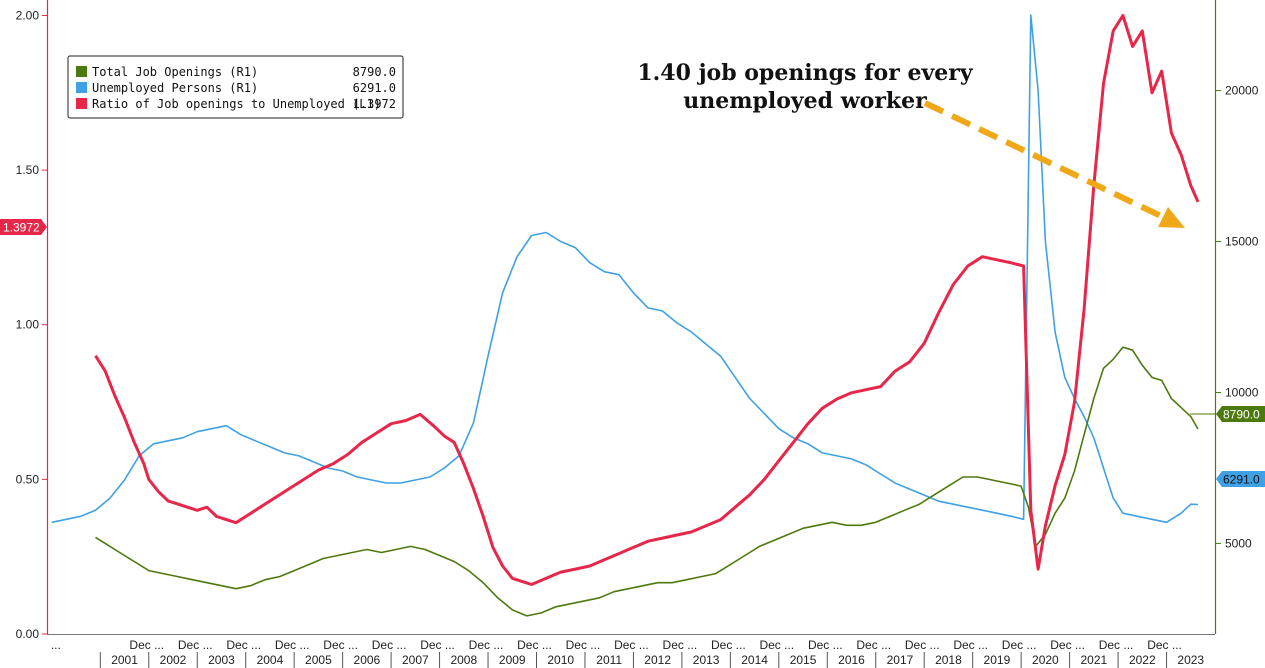  Describe the element at coordinates (900, 660) in the screenshot. I see `x-year-label: 2017` at that location.